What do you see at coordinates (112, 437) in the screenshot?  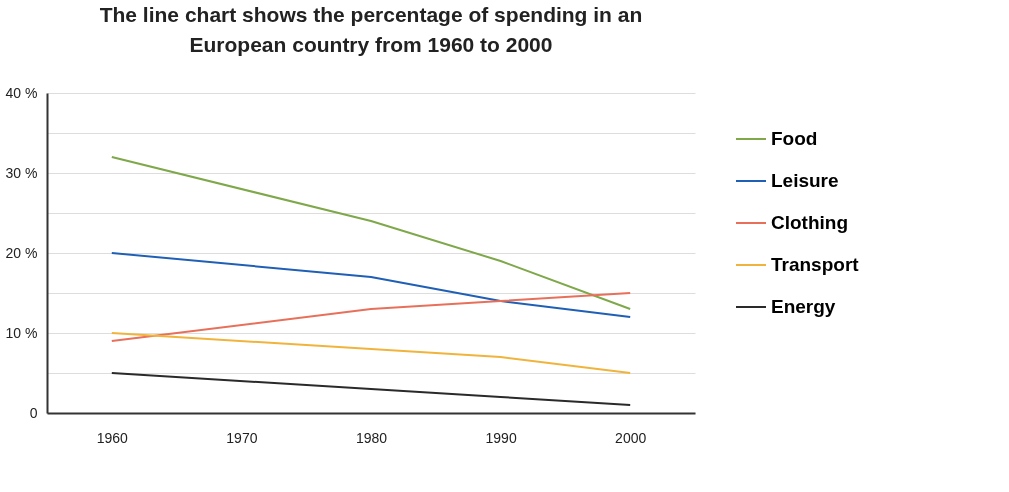 I see `x-tick-label: 1960` at bounding box center [112, 437].